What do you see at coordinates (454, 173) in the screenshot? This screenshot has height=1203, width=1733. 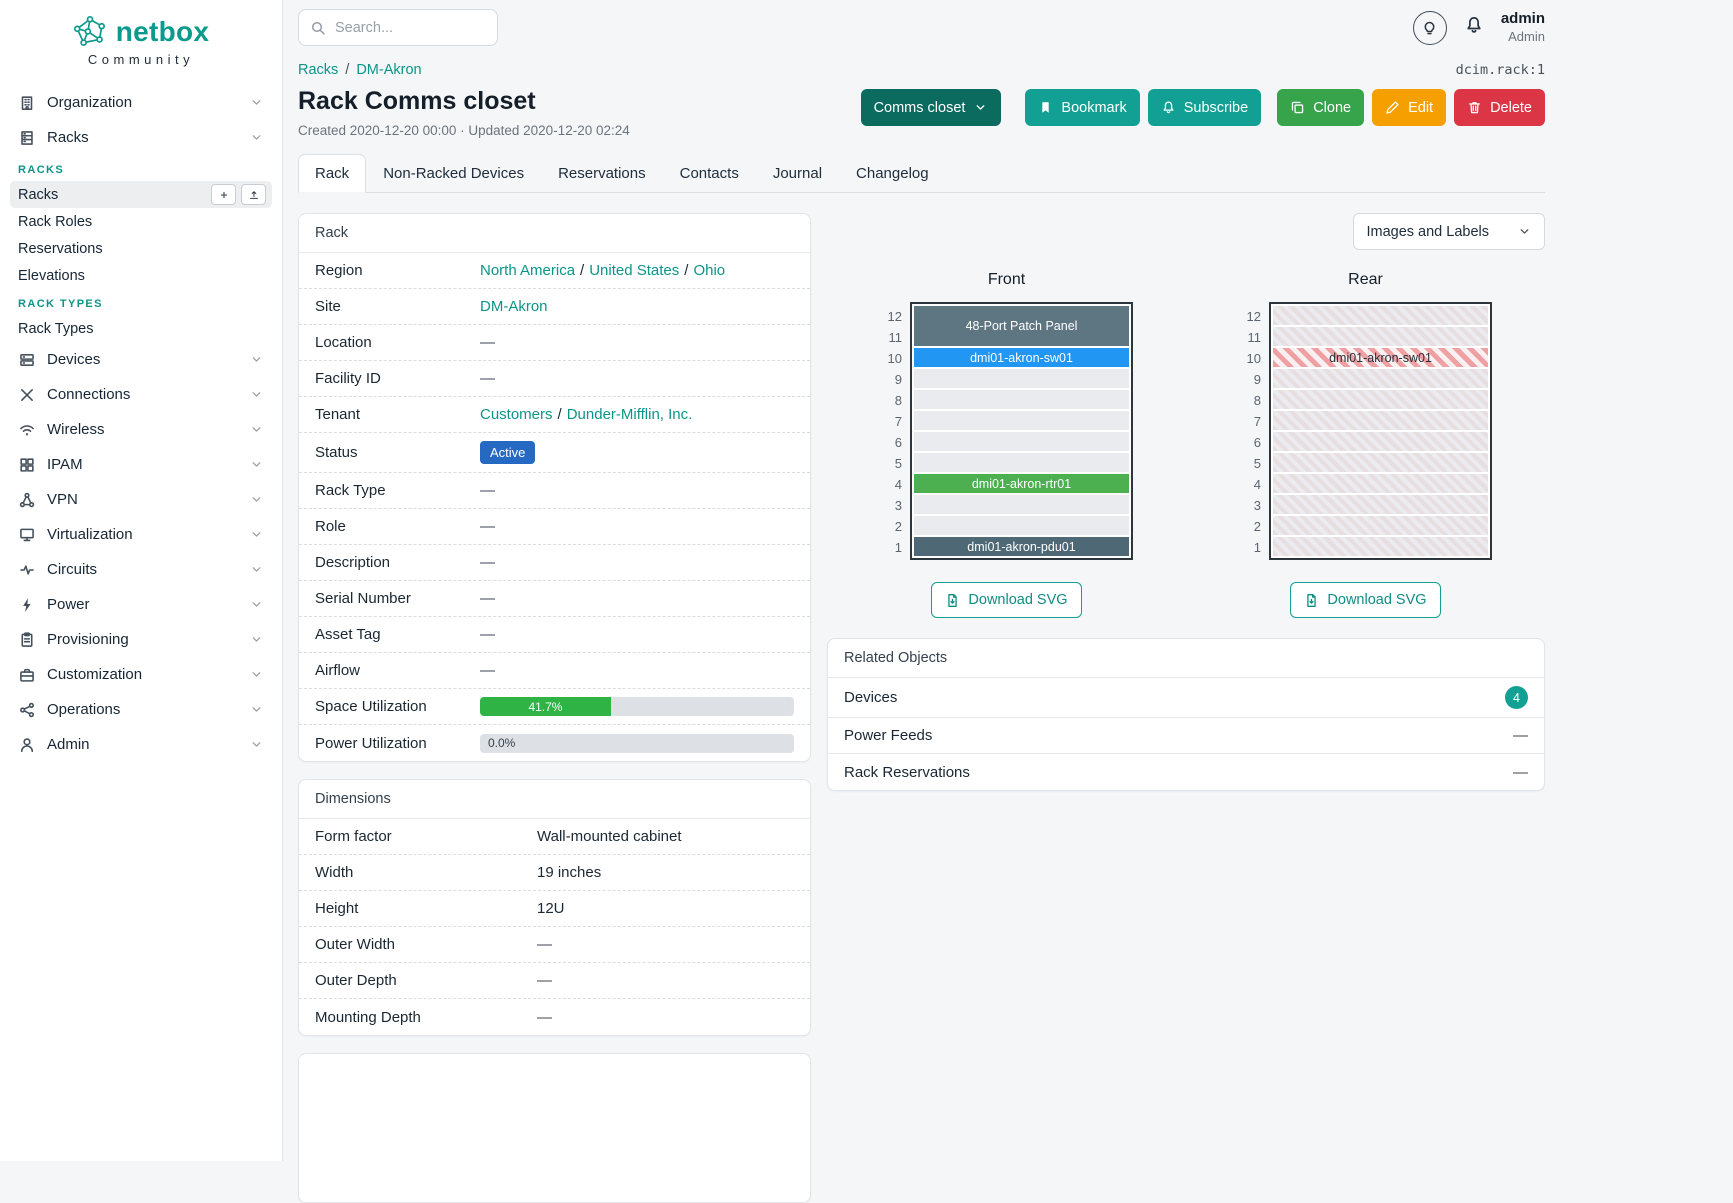 I see `tab-non-racked-devices: Non-Racked Devices` at bounding box center [454, 173].